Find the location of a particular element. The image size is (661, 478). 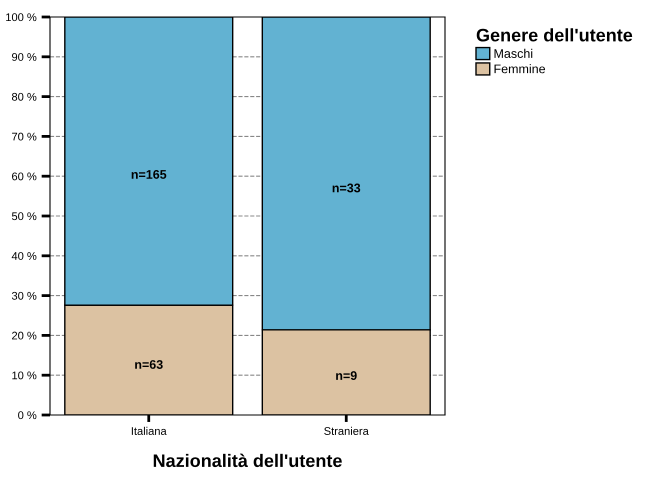

x-tick-label: Italiana is located at coordinates (149, 430).